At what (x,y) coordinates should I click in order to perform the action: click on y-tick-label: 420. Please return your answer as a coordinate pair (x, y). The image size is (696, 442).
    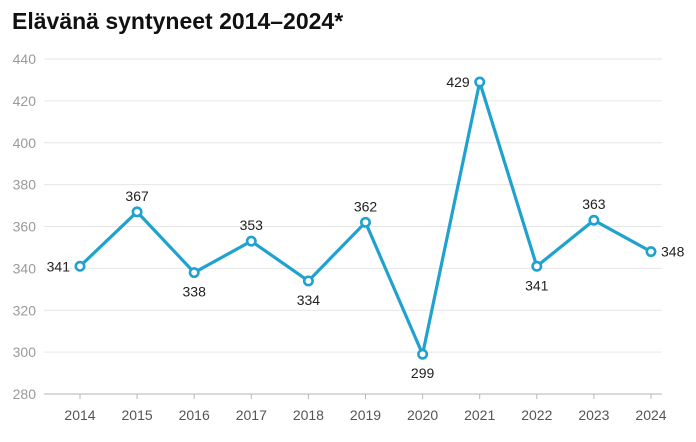
    Looking at the image, I should click on (25, 101).